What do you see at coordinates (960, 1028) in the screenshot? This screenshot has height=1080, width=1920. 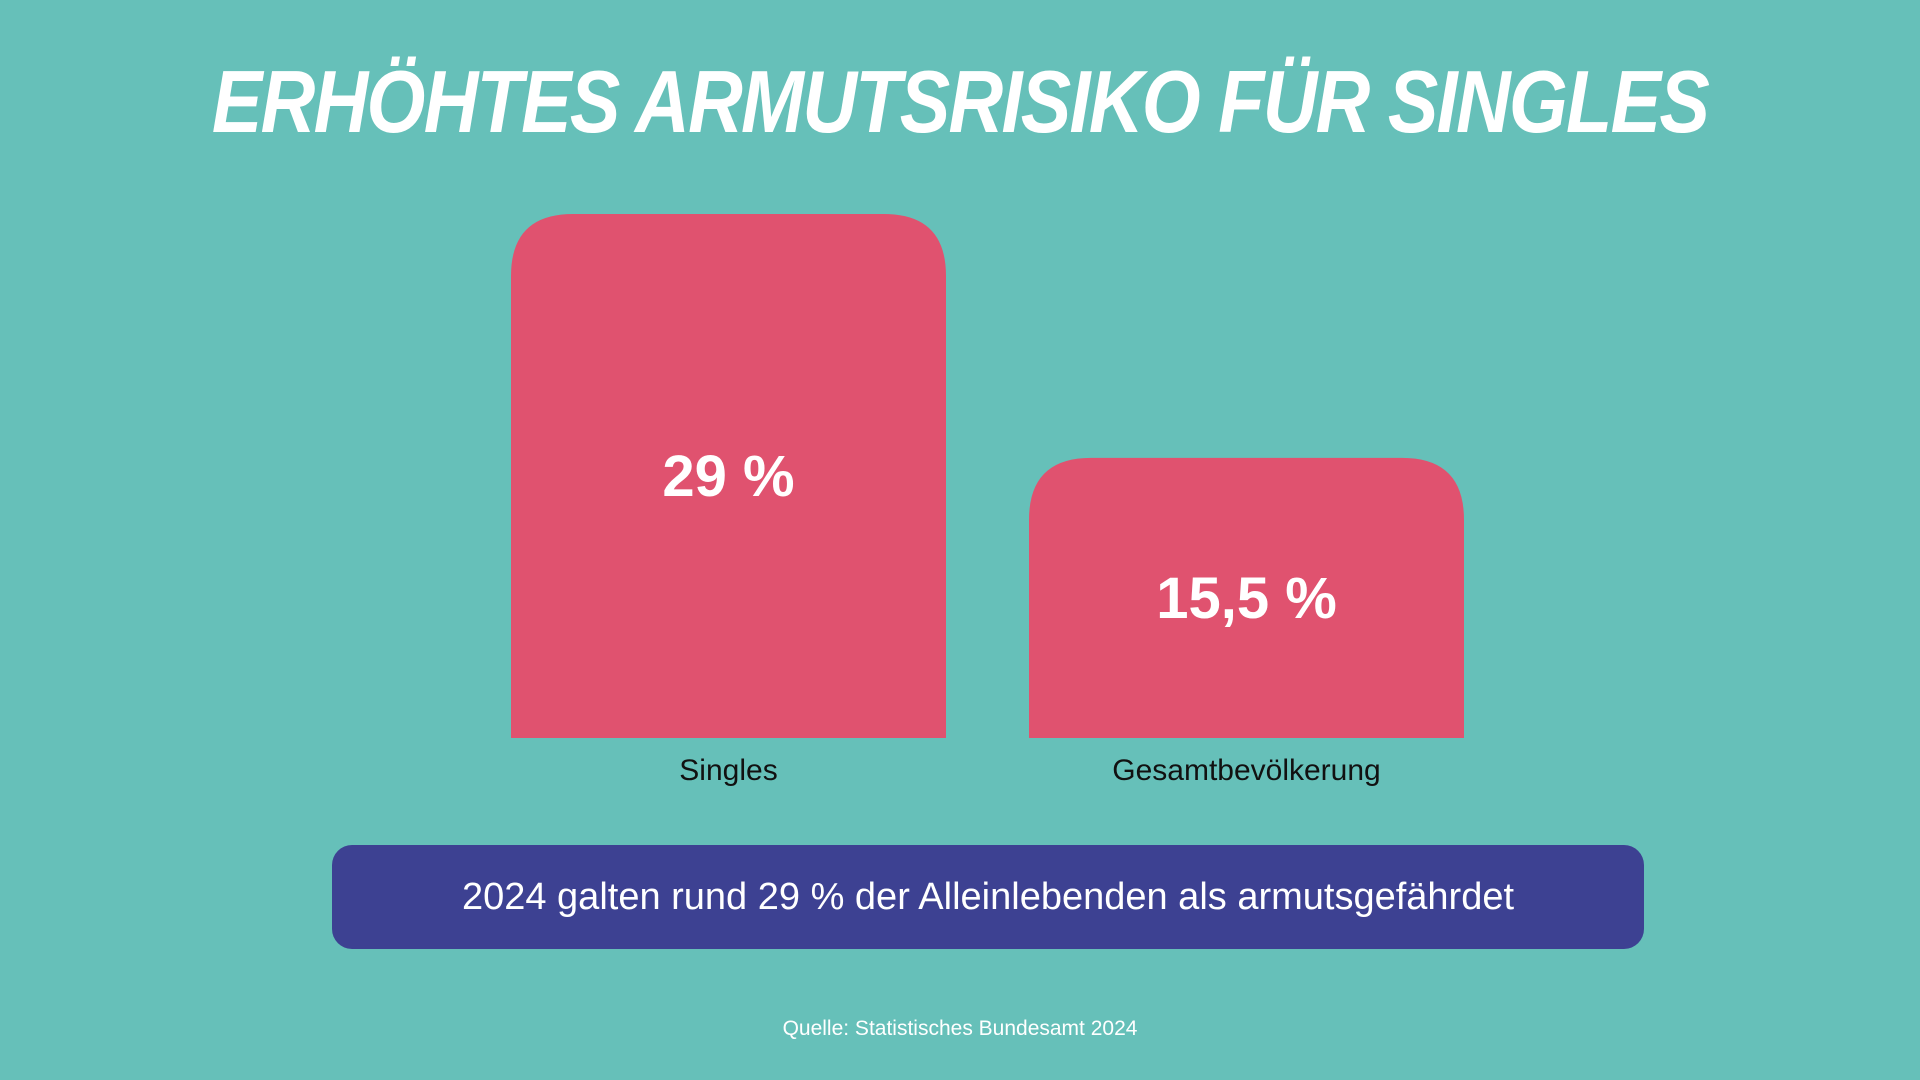 I see `source-note: Quelle: Statistisches Bundesamt 2024` at bounding box center [960, 1028].